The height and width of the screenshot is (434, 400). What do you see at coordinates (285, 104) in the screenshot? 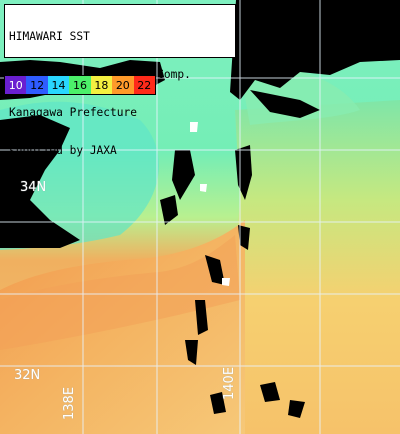
I see `land-miura` at bounding box center [285, 104].